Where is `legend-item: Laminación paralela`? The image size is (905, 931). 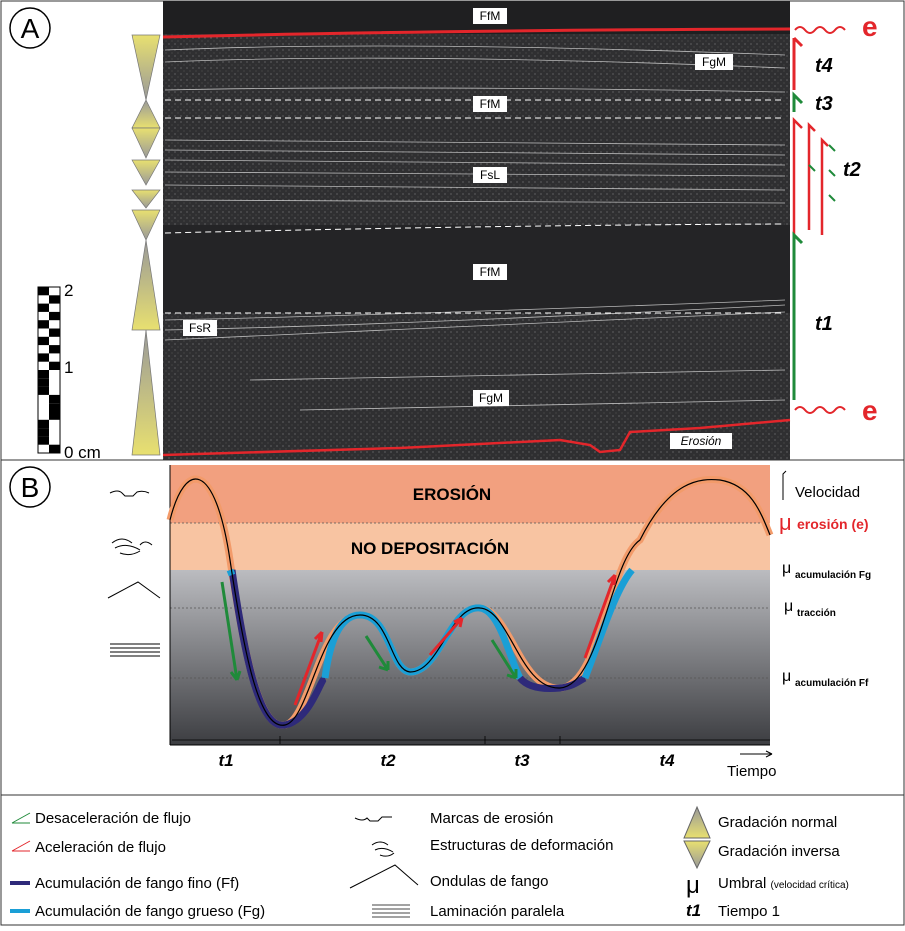
legend-item: Laminación paralela is located at coordinates (497, 911).